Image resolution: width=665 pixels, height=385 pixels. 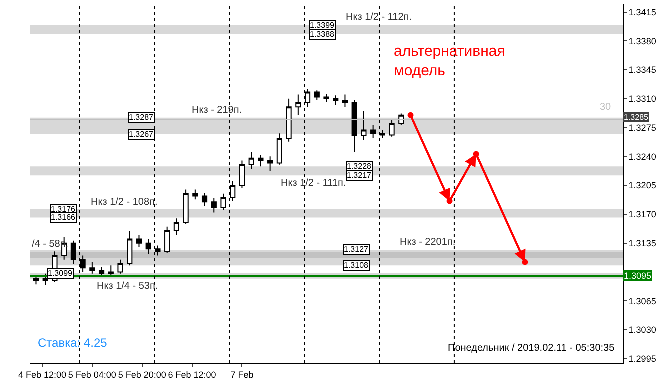 I want to click on annotation: 1.3099, so click(x=61, y=273).